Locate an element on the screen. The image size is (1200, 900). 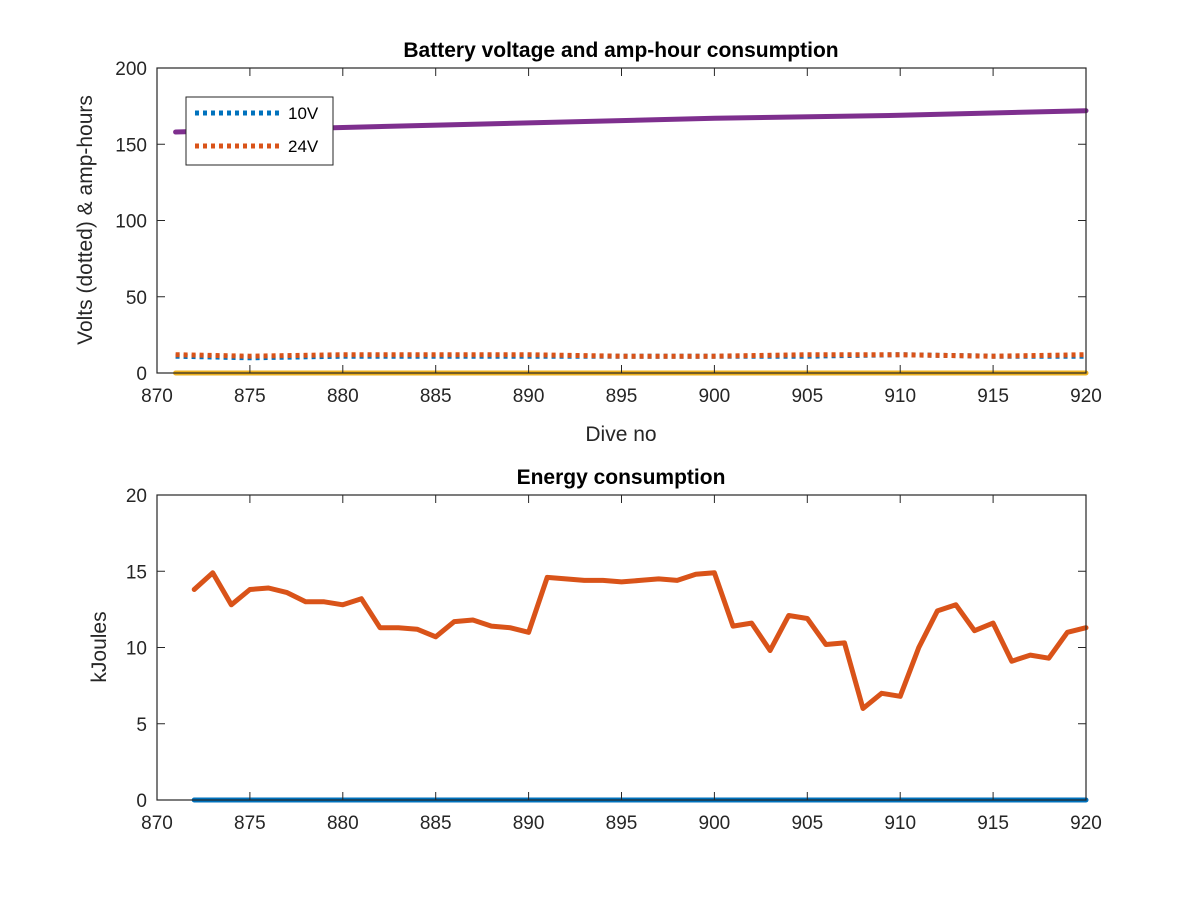
y-axis-label: Volts (dotted) & amp-hours is located at coordinates (85, 220).